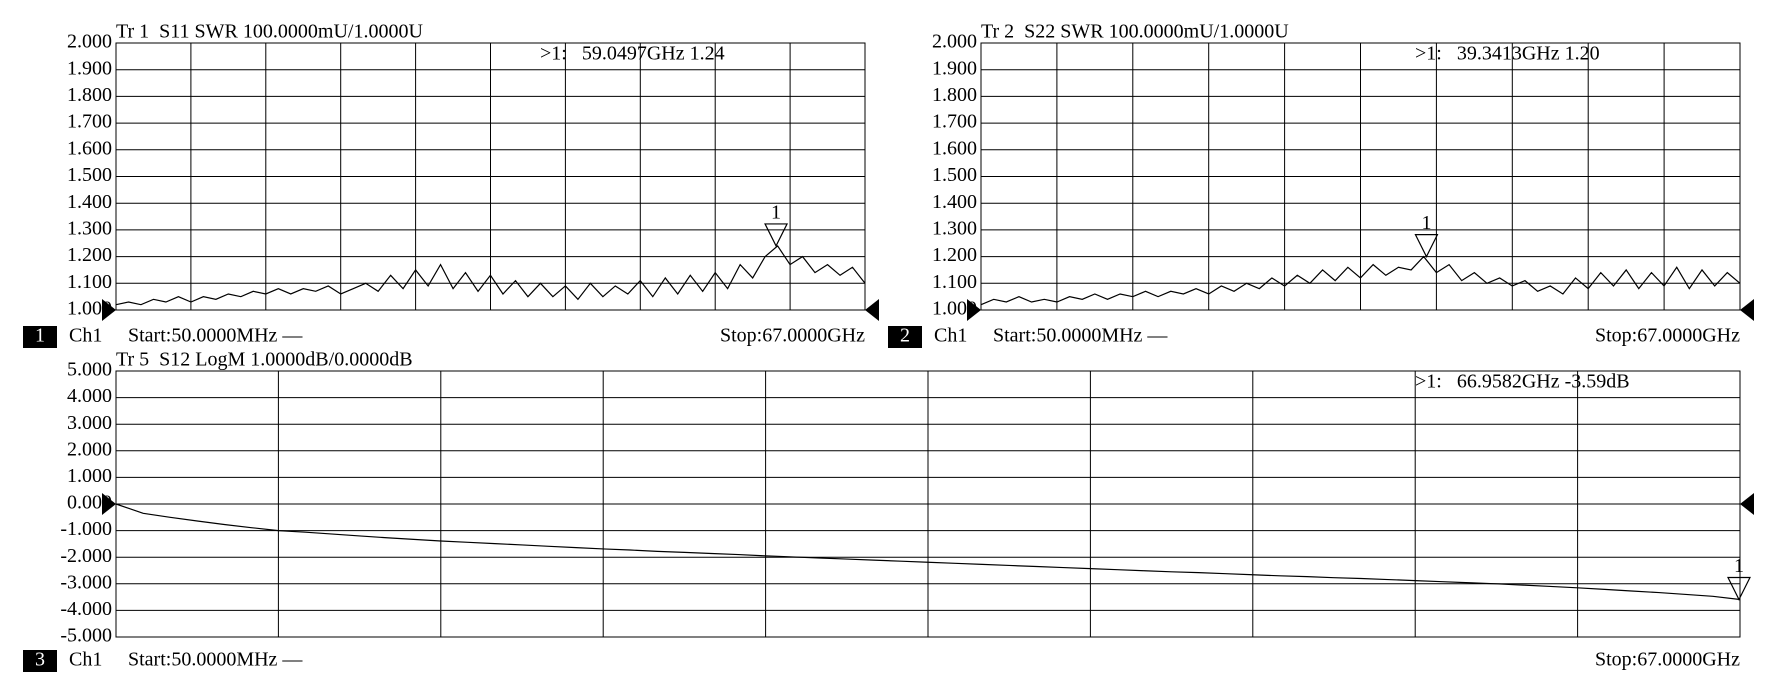  Describe the element at coordinates (1522, 382) in the screenshot. I see `marker-readout: >1: 66.9582GHz -3.59dB` at that location.